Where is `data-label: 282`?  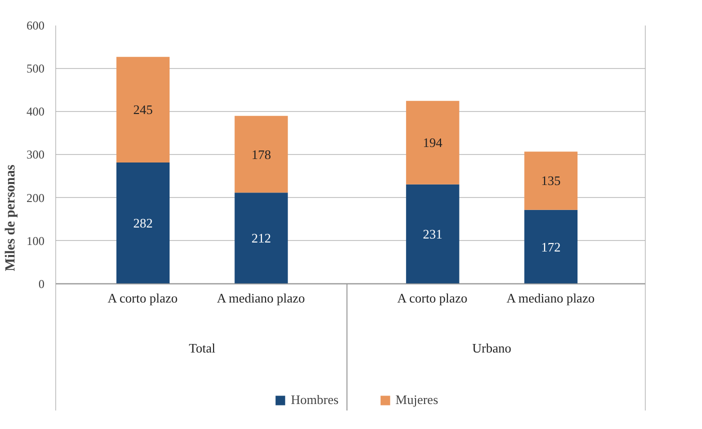 data-label: 282 is located at coordinates (143, 223).